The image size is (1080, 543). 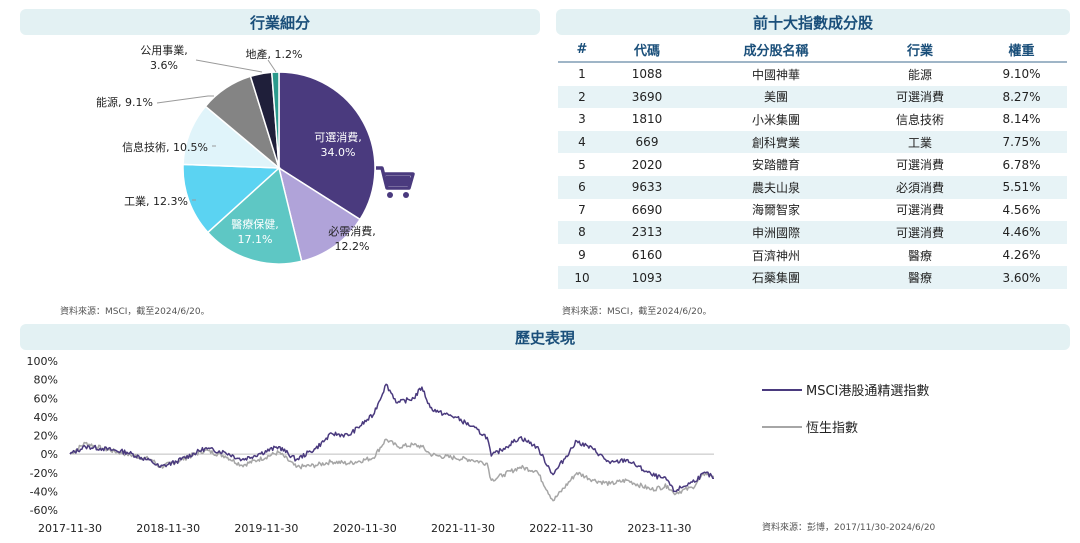 What do you see at coordinates (165, 147) in the screenshot?
I see `pie-slice-label: 信息技術, 10.5%` at bounding box center [165, 147].